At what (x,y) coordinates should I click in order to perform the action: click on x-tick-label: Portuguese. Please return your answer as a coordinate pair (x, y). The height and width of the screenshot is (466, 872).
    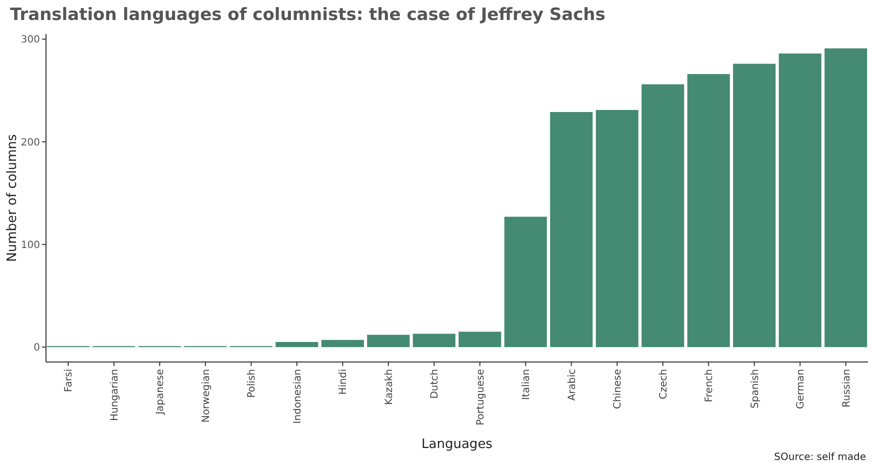
    Looking at the image, I should click on (480, 397).